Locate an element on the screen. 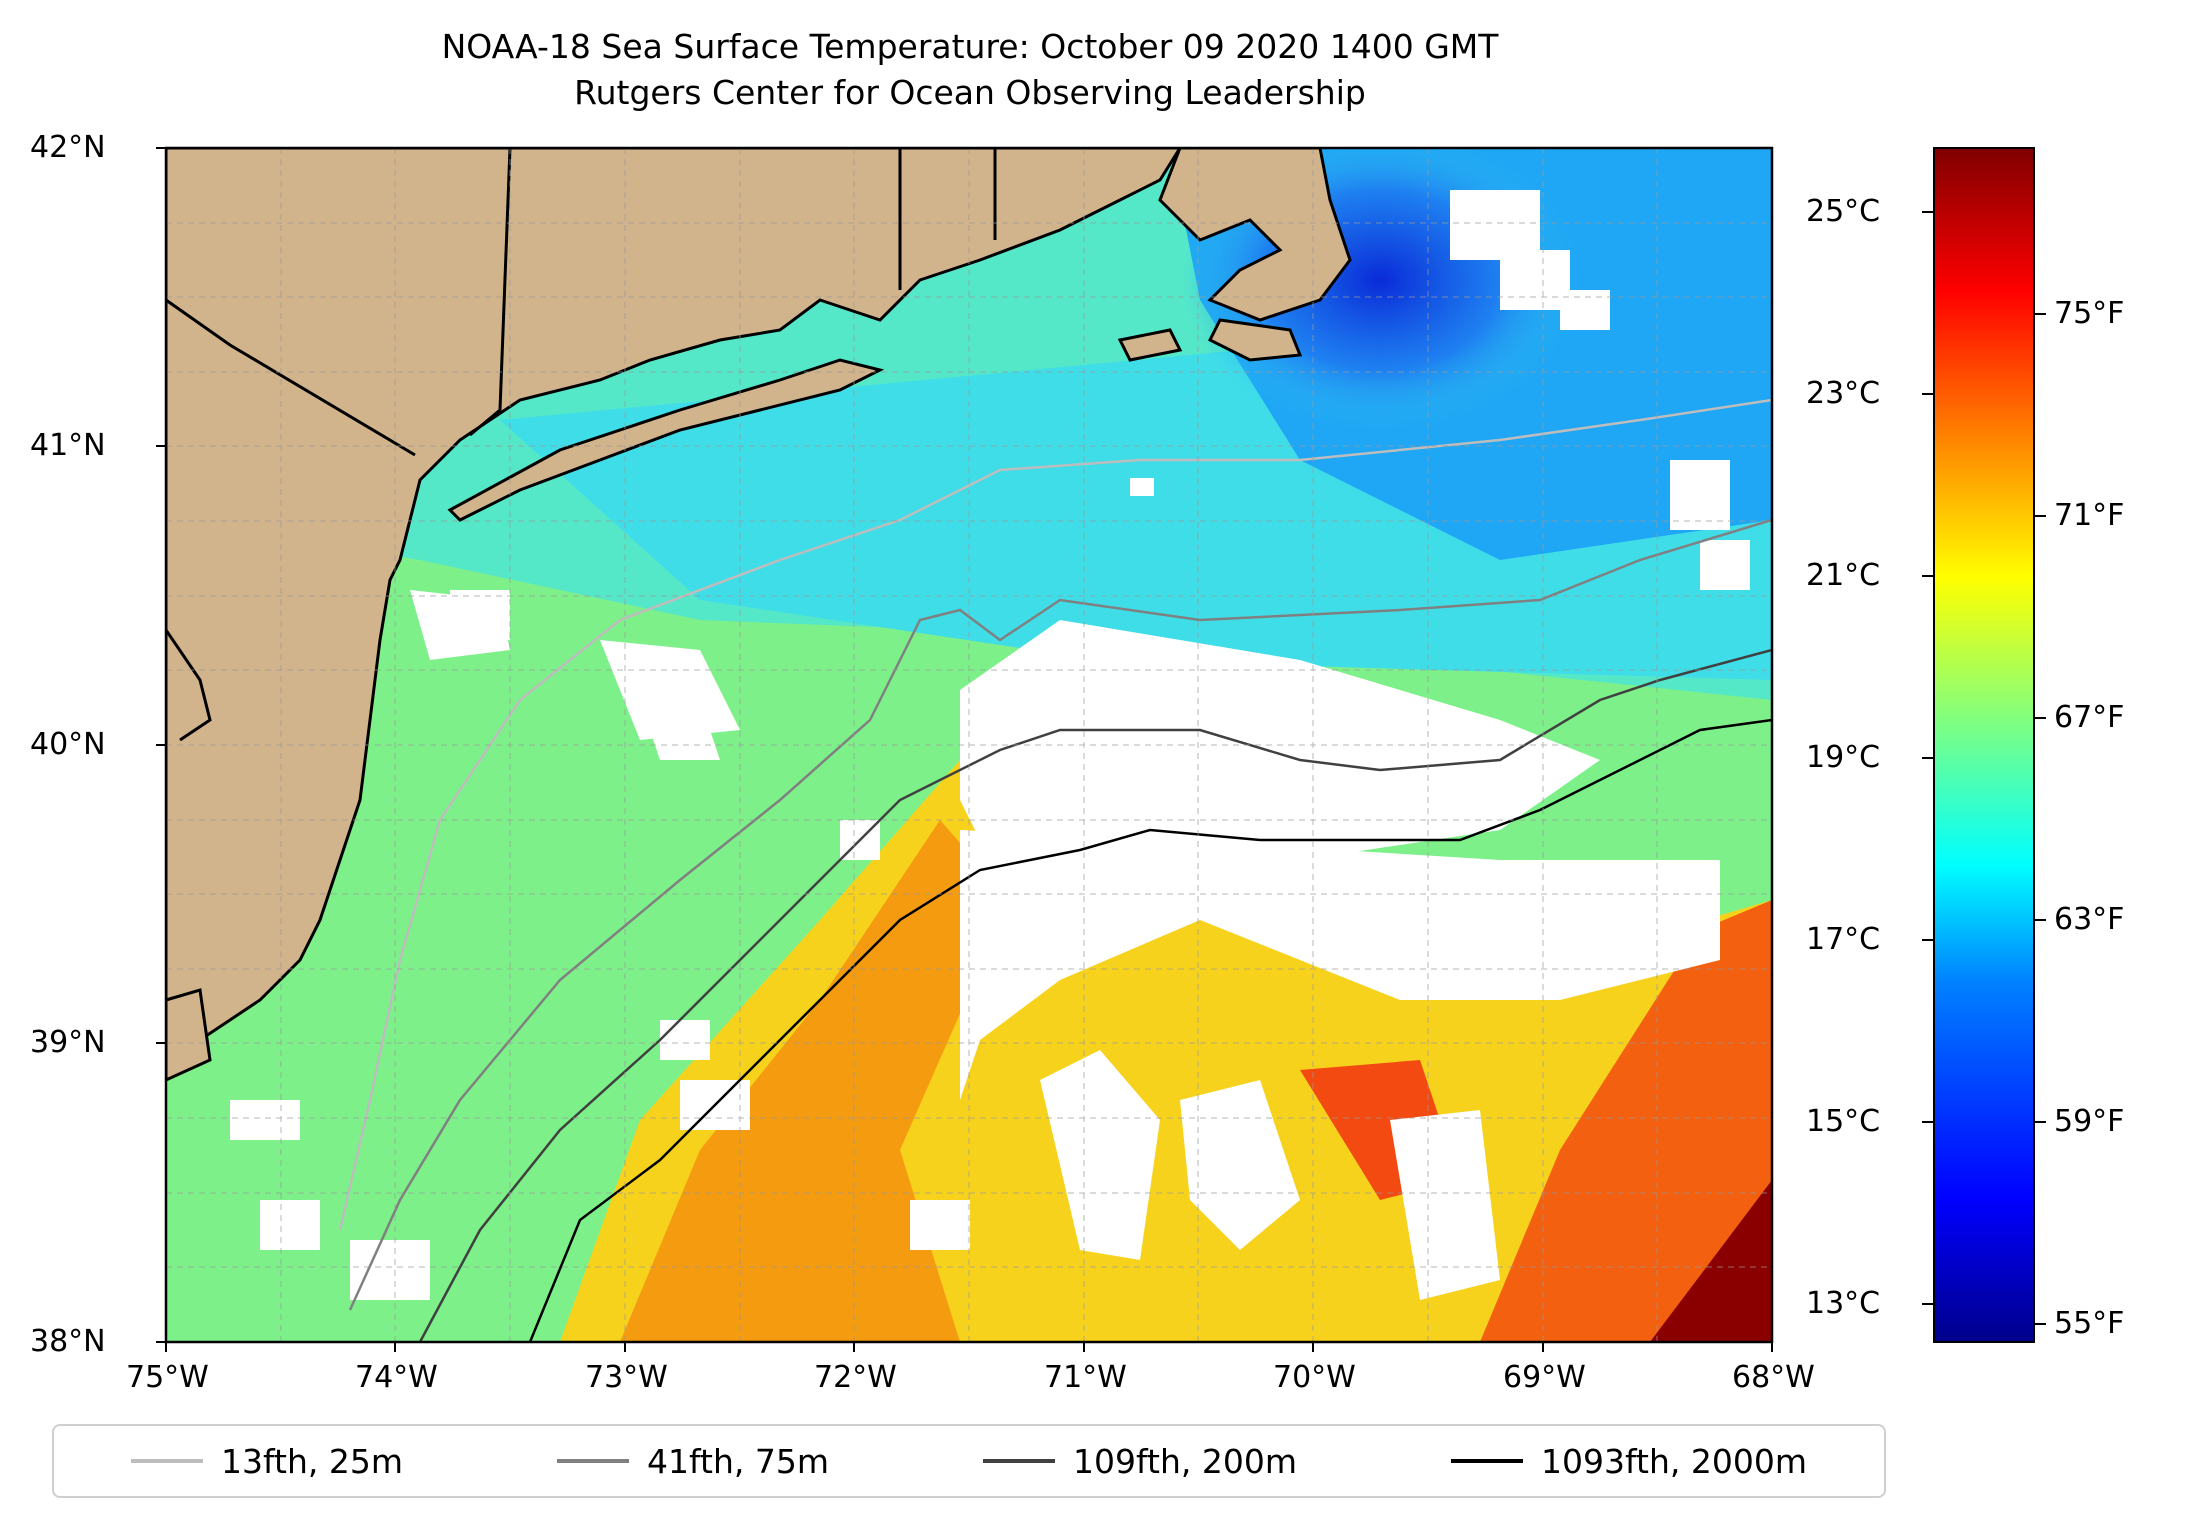 This screenshot has height=1523, width=2187. lat-tick-marks is located at coordinates (161, 745).